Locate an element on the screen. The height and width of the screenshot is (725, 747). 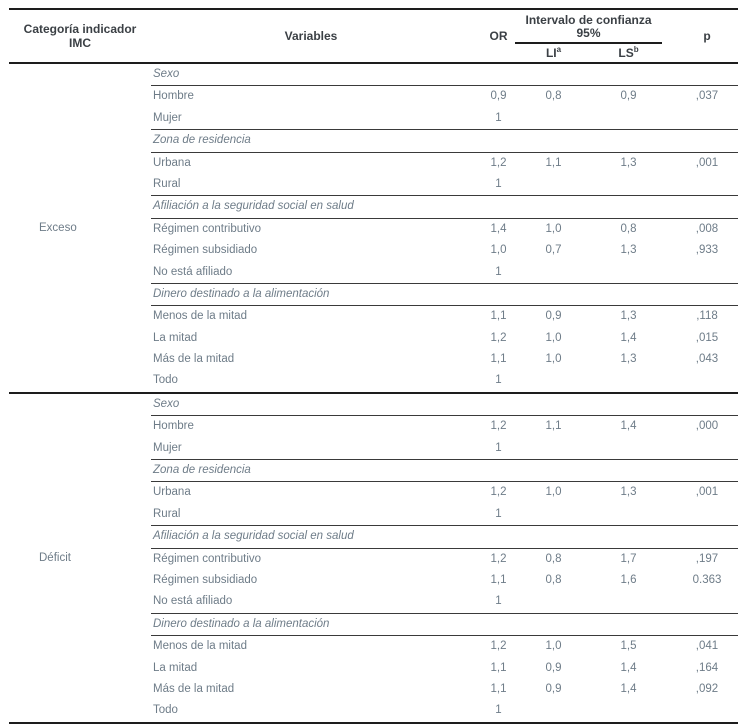
table-row: Hombre 1,2 1,1 1,4 ,000 is located at coordinates (444, 426).